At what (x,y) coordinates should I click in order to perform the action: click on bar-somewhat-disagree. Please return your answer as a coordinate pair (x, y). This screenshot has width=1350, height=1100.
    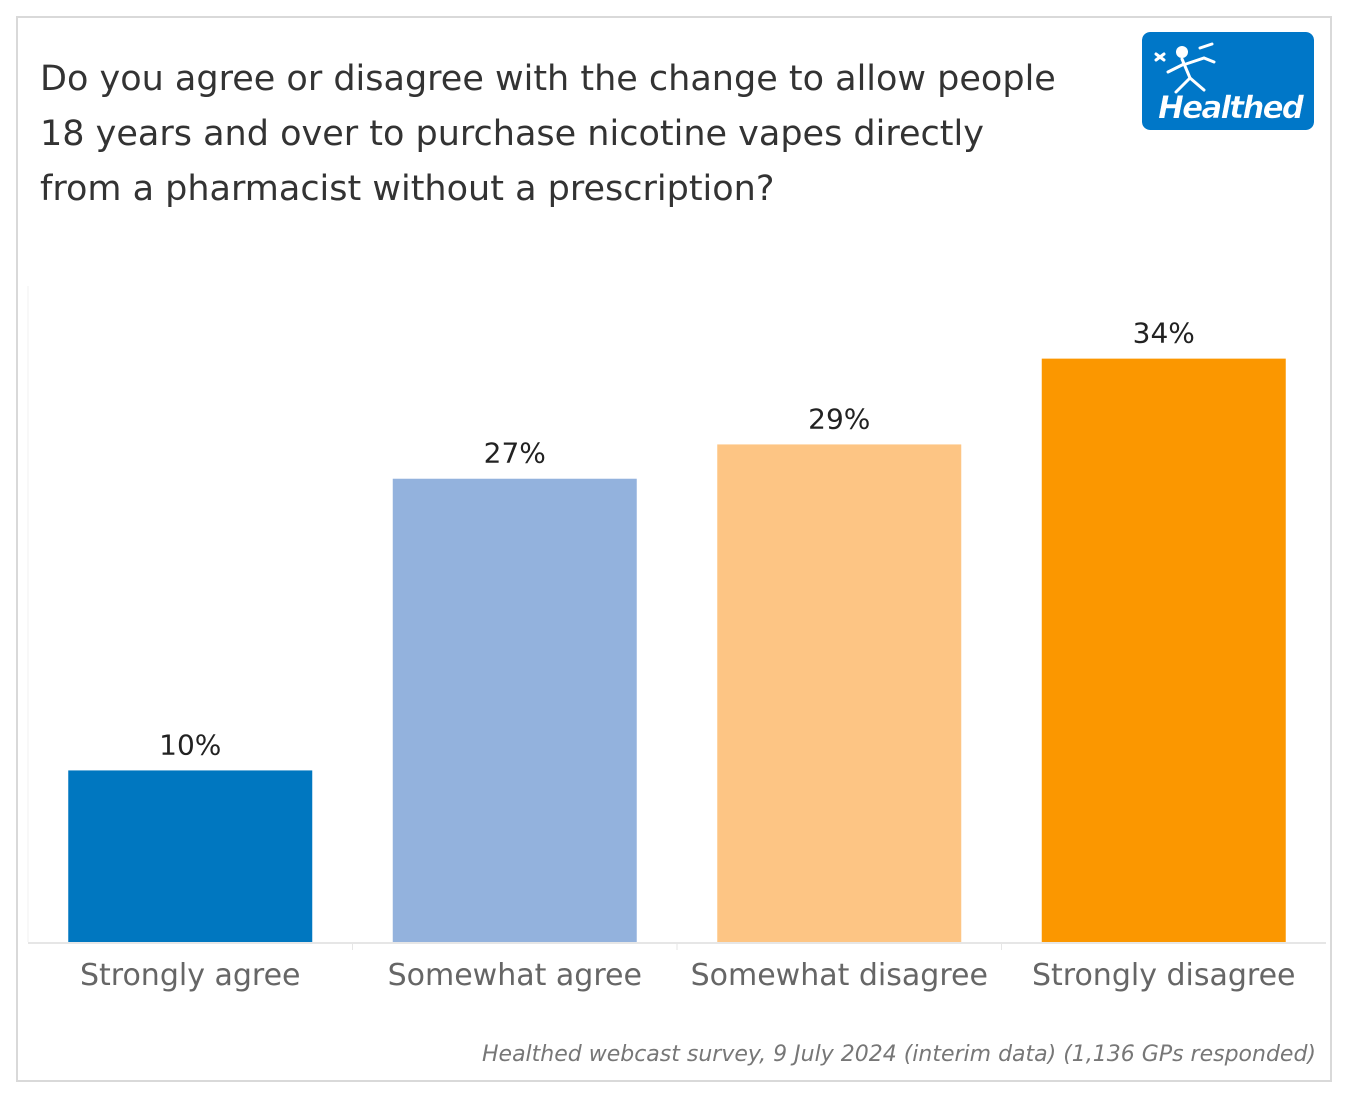
    Looking at the image, I should click on (839, 693).